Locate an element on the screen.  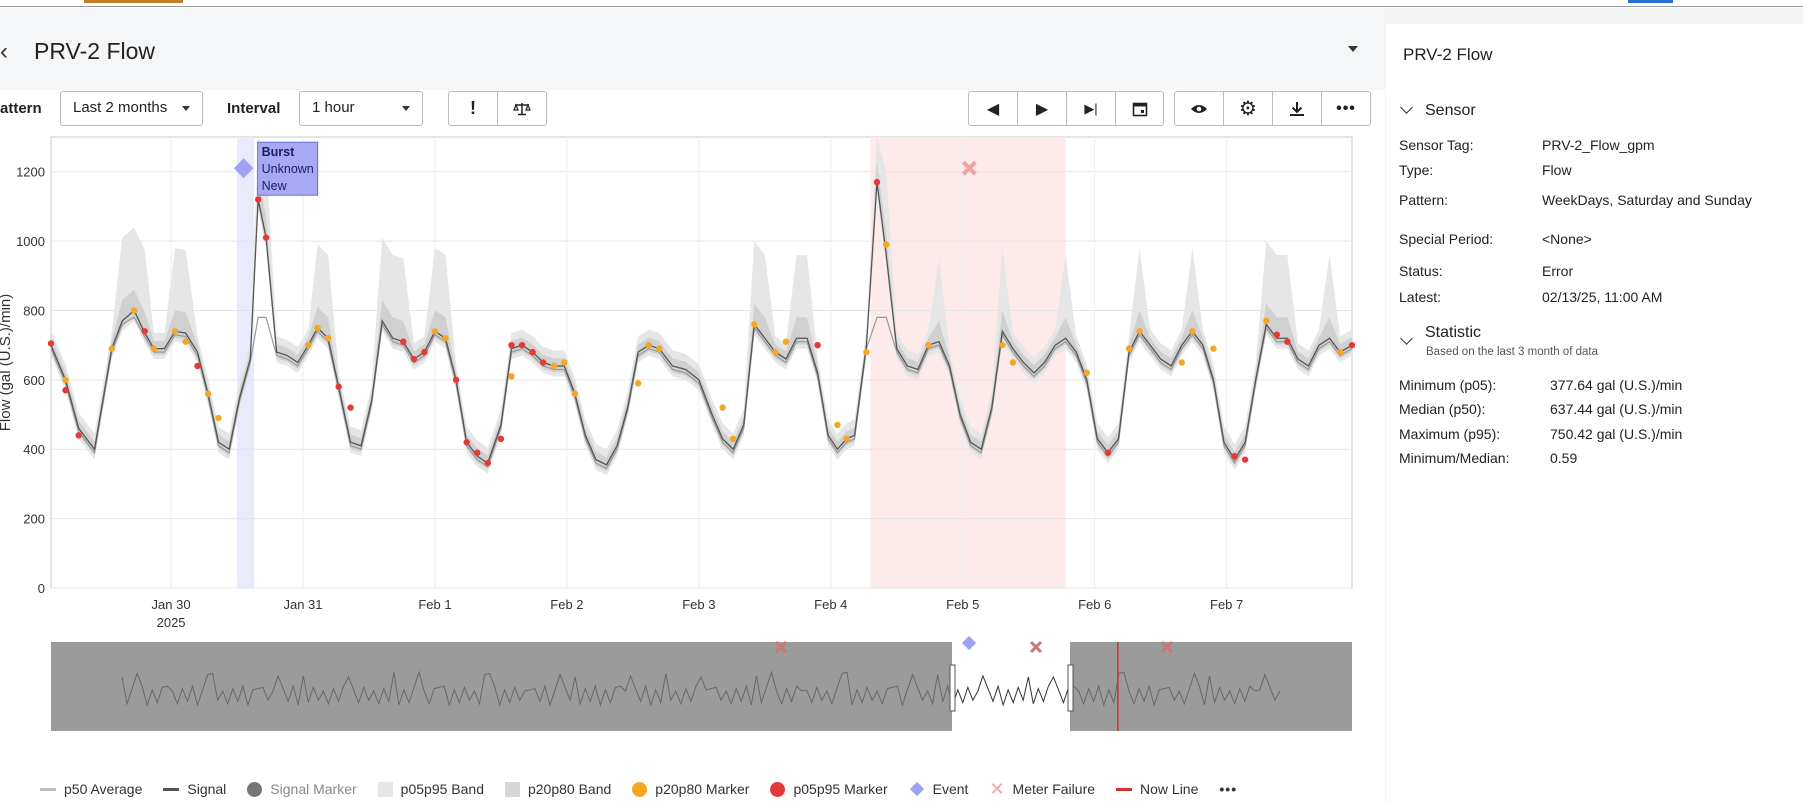
meter-failure-cross-icon is located at coordinates (969, 168).